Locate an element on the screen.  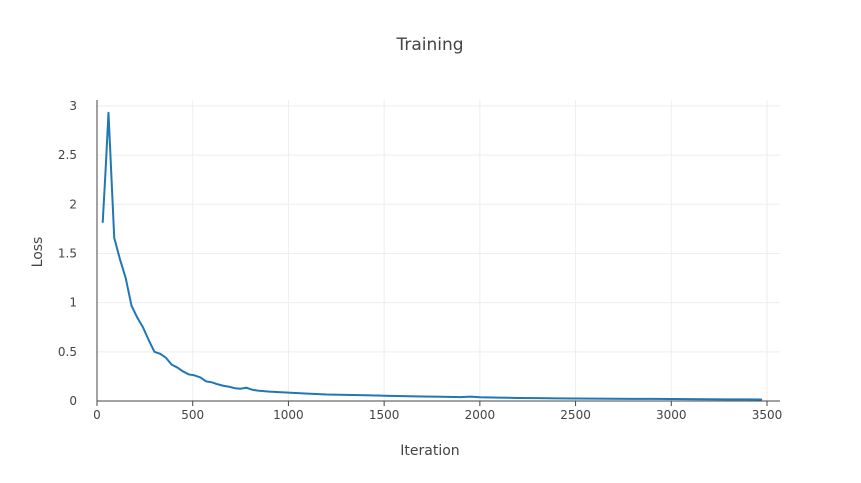
x-axis-title: Iteration is located at coordinates (429, 451).